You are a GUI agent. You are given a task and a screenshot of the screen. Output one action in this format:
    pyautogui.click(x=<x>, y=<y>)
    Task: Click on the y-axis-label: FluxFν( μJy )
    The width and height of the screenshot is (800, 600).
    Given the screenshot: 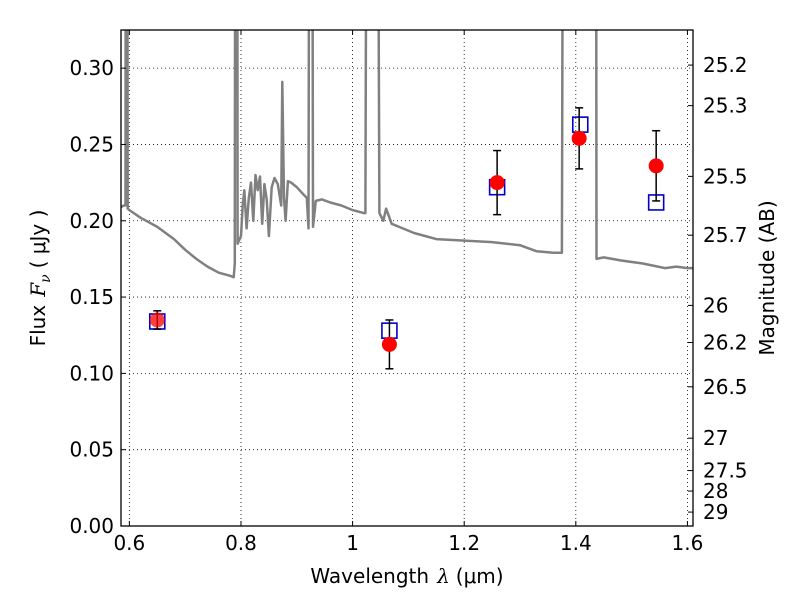 What is the action you would take?
    pyautogui.click(x=40, y=278)
    